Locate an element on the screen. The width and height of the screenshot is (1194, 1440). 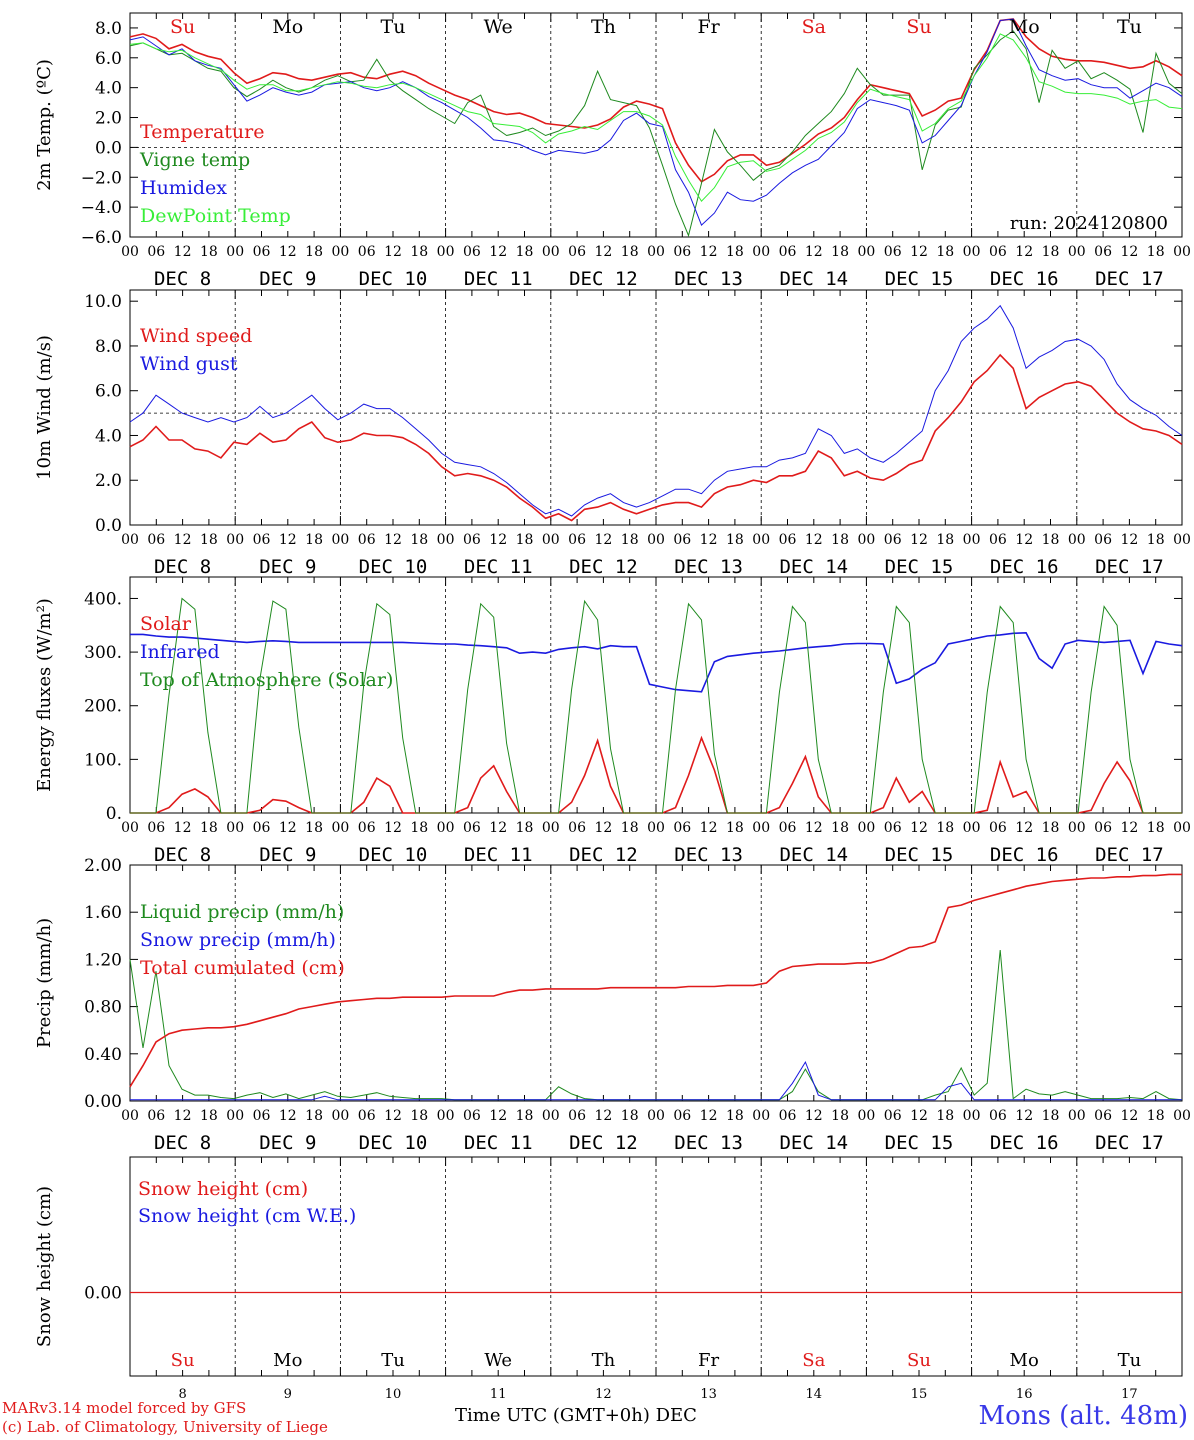
weekday-label: Mo is located at coordinates (287, 27).